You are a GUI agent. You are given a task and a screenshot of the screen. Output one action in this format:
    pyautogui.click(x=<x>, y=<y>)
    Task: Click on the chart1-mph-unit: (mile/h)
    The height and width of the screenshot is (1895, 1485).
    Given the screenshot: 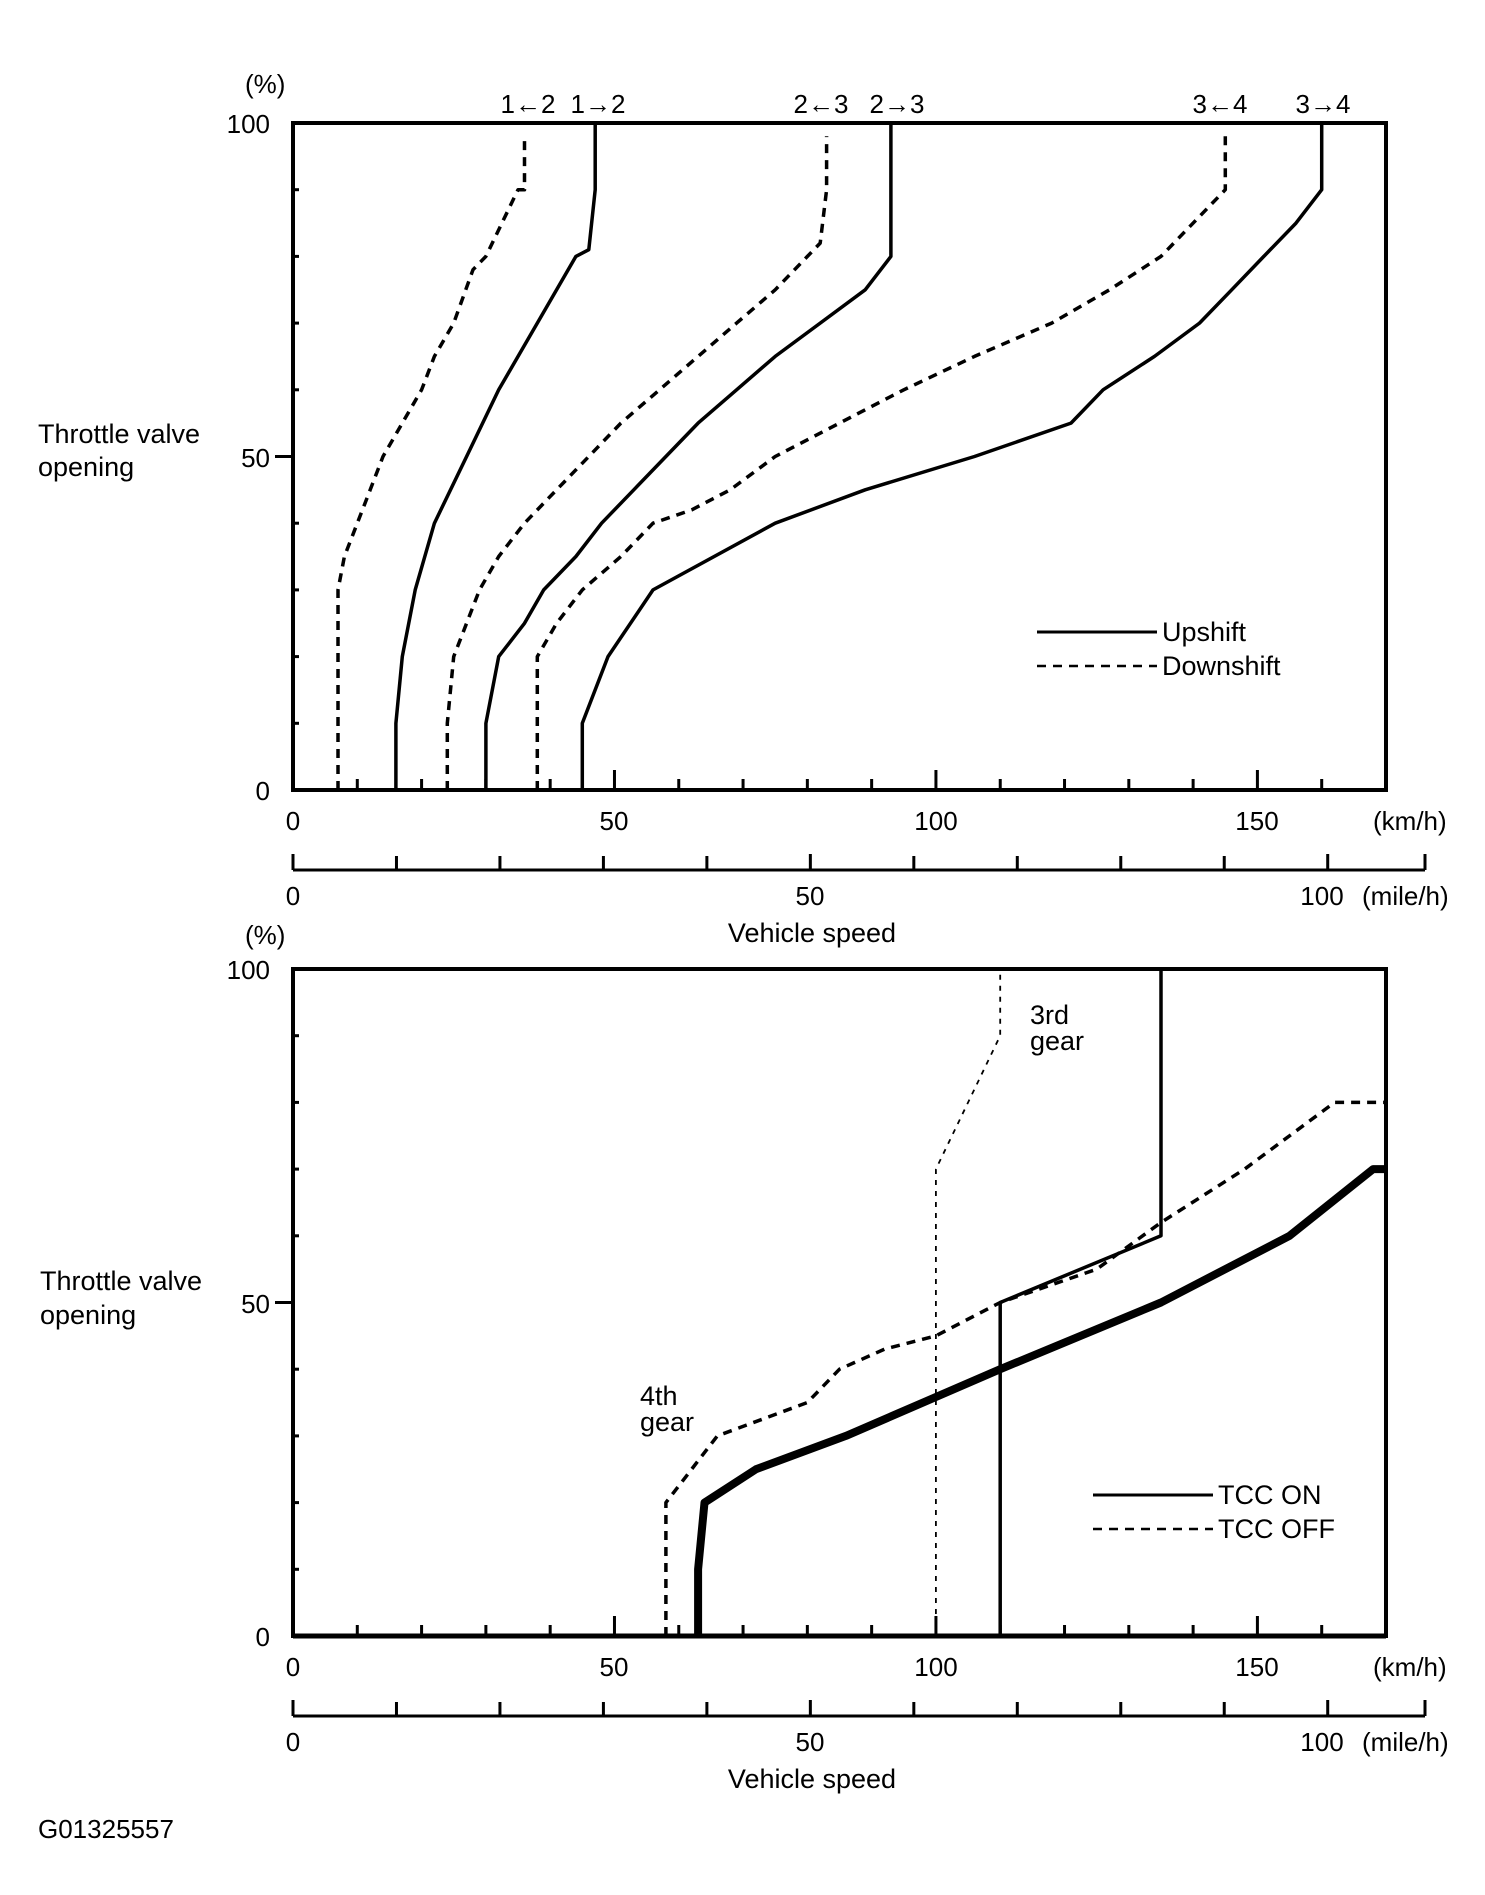 What is the action you would take?
    pyautogui.click(x=1405, y=896)
    